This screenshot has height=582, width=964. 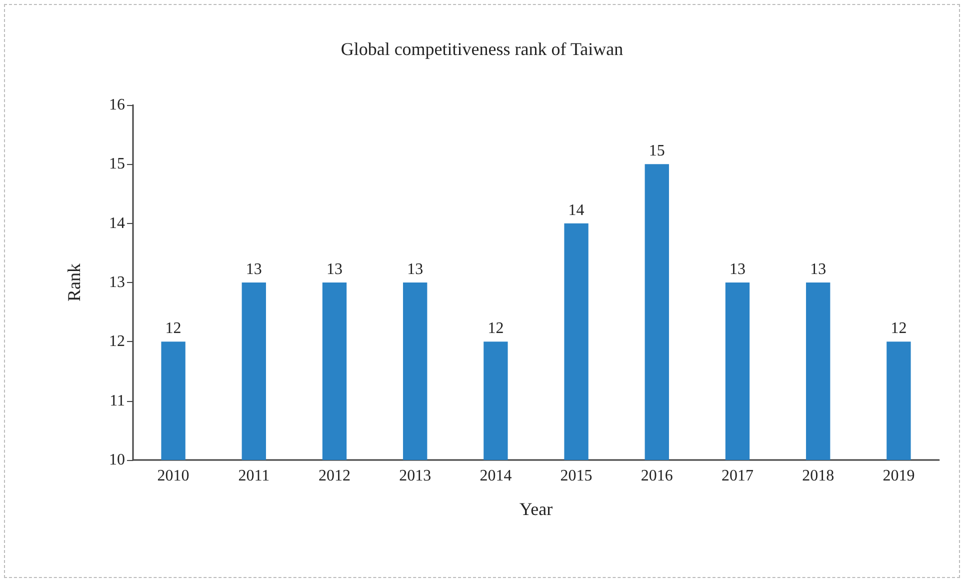 I want to click on x-tick-label: 2017, so click(x=738, y=476).